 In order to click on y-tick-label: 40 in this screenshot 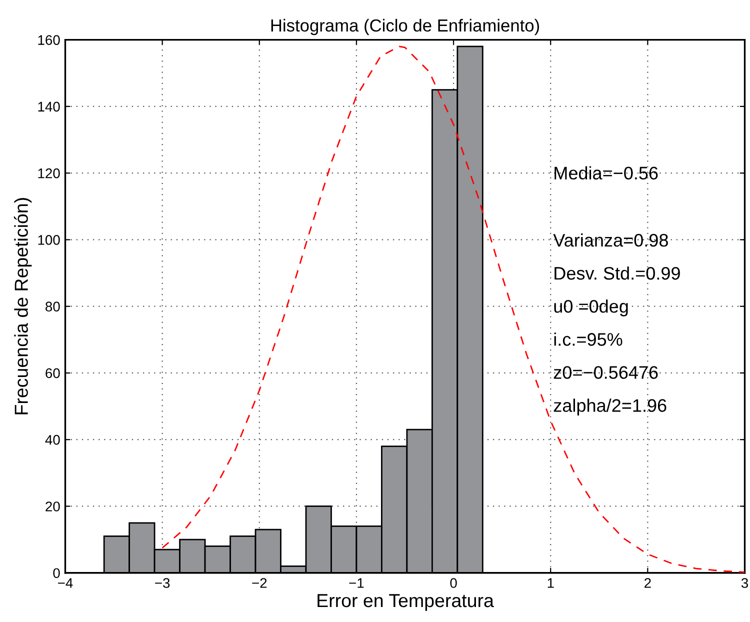, I will do `click(52, 439)`.